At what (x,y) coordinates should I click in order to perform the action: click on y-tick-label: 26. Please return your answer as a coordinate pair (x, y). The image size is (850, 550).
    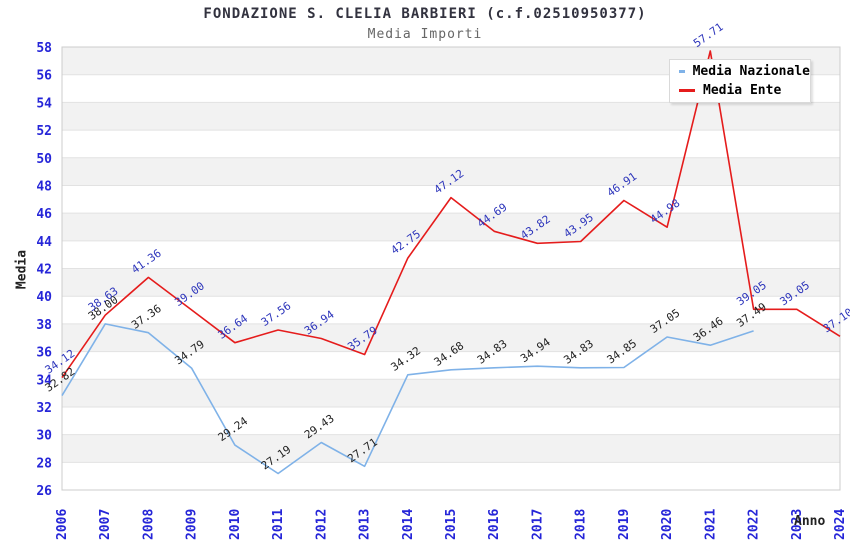
    Looking at the image, I should click on (44, 491).